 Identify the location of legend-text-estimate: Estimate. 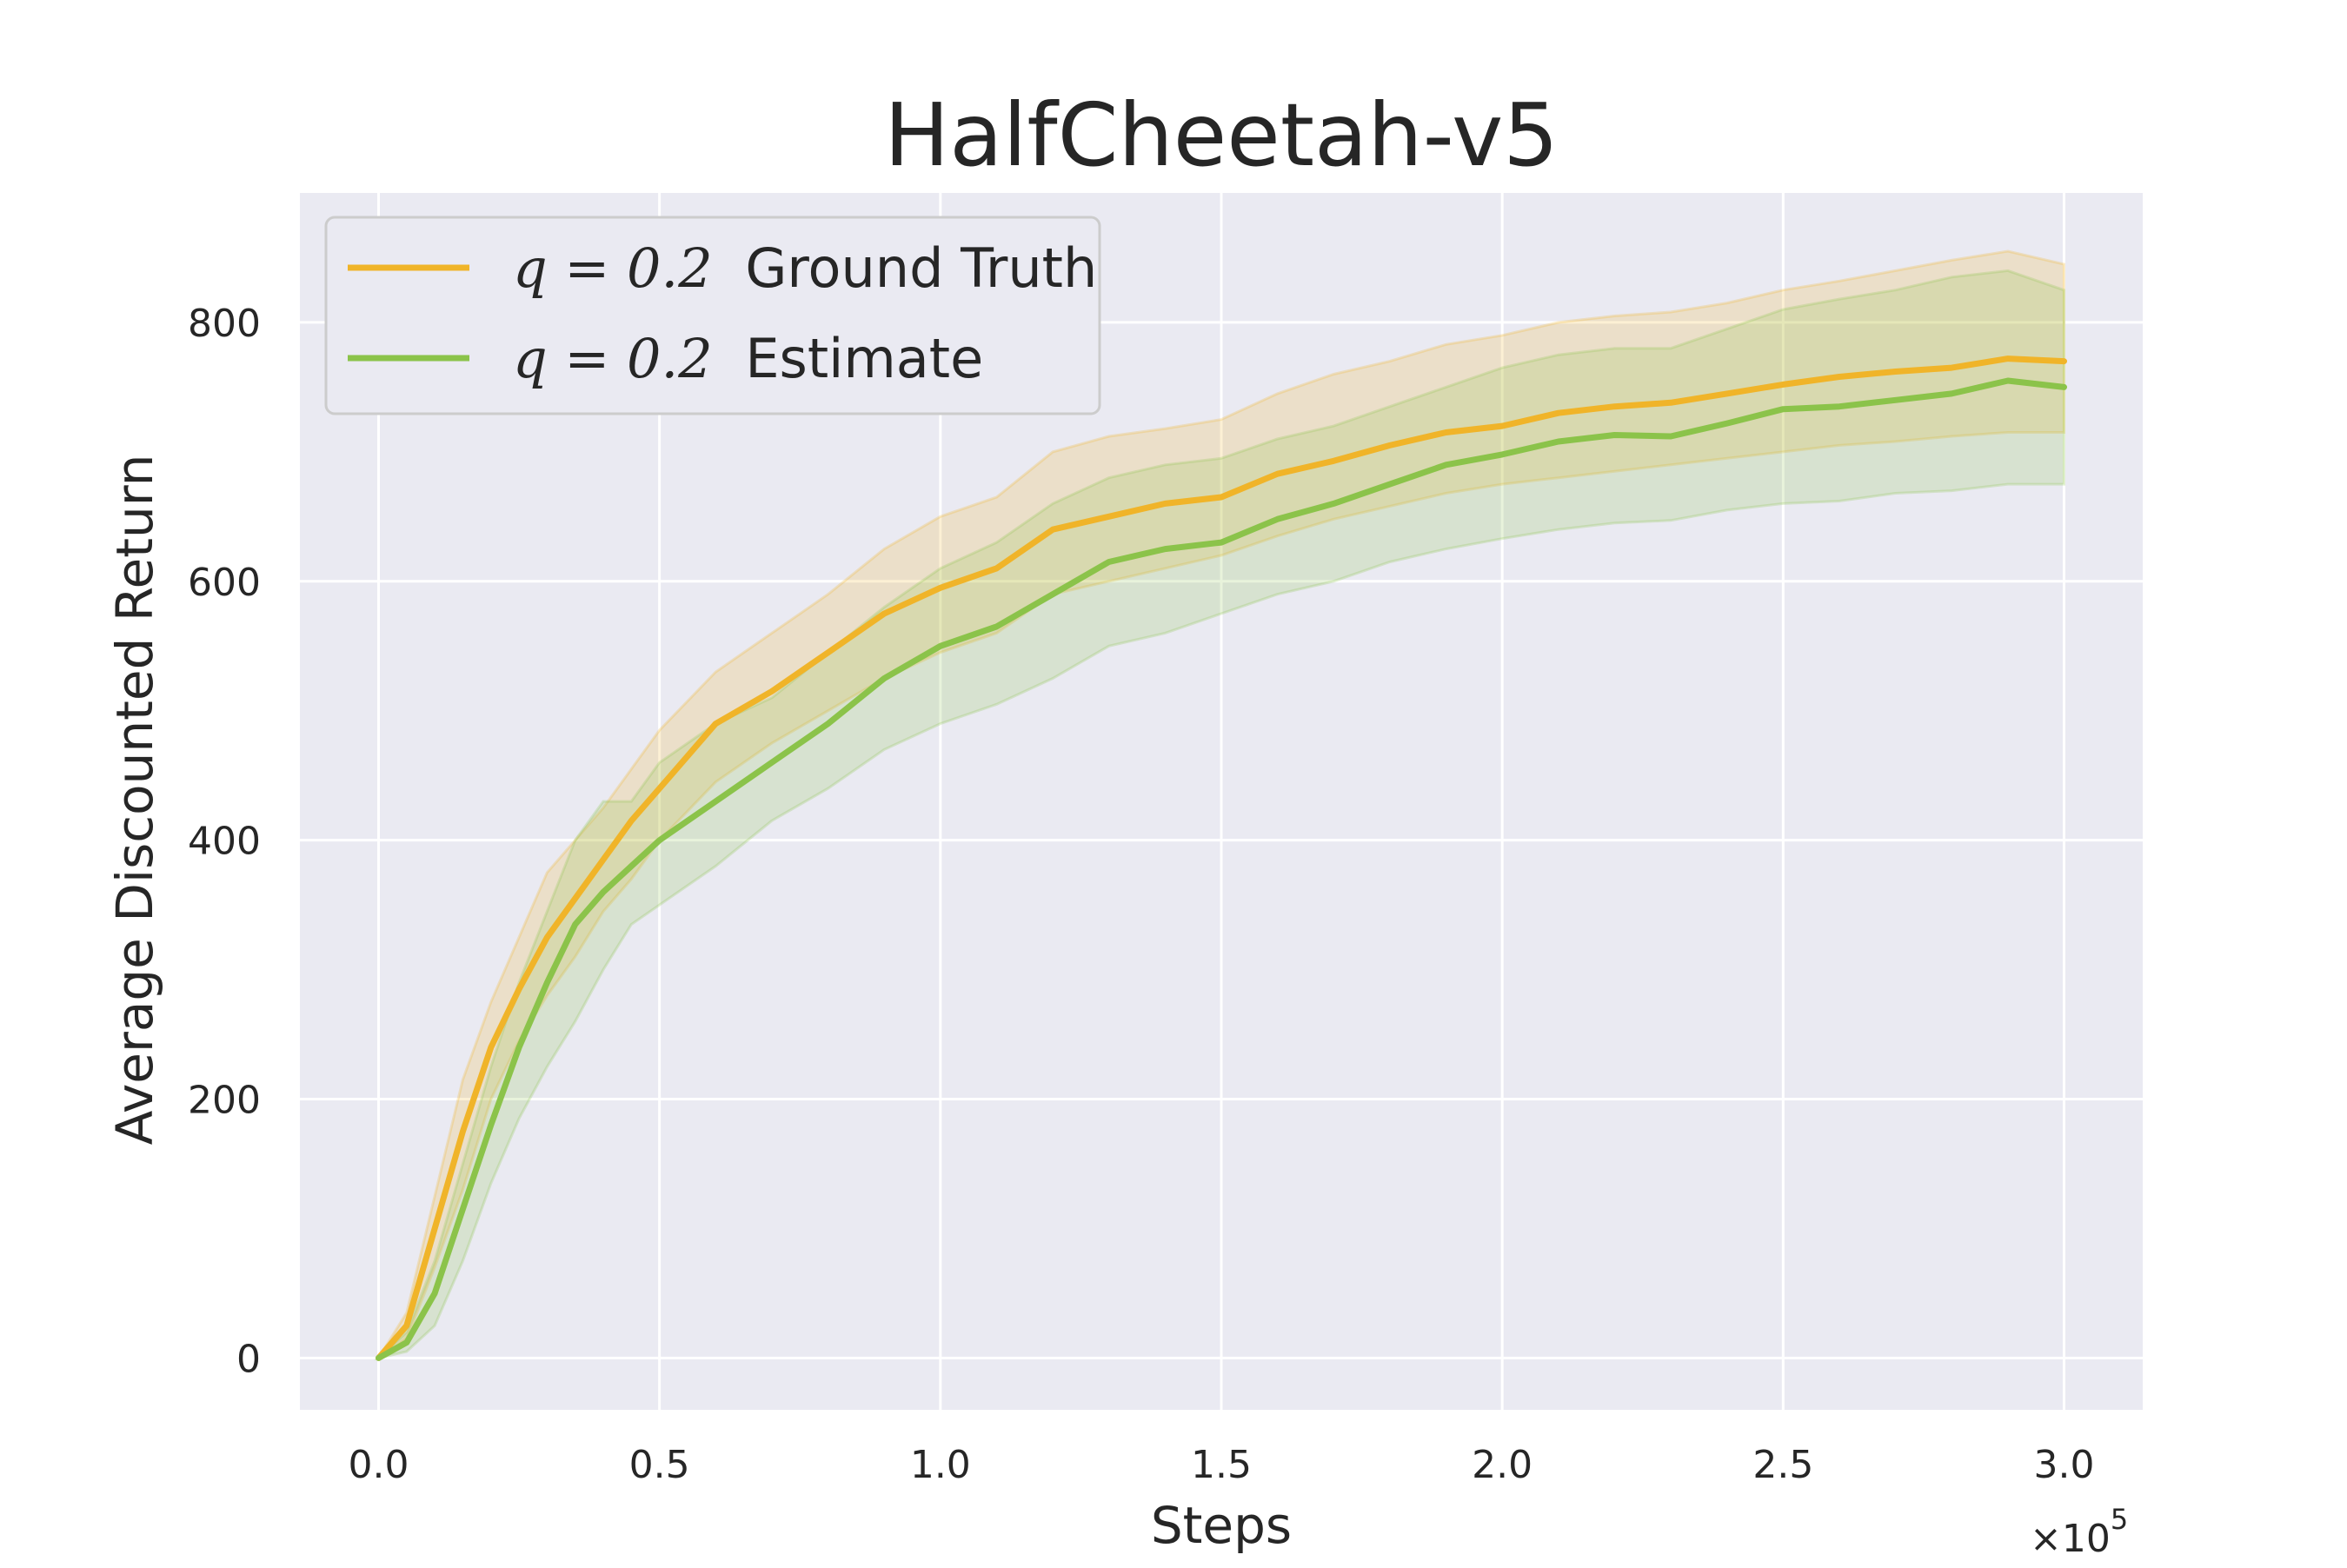
(864, 358).